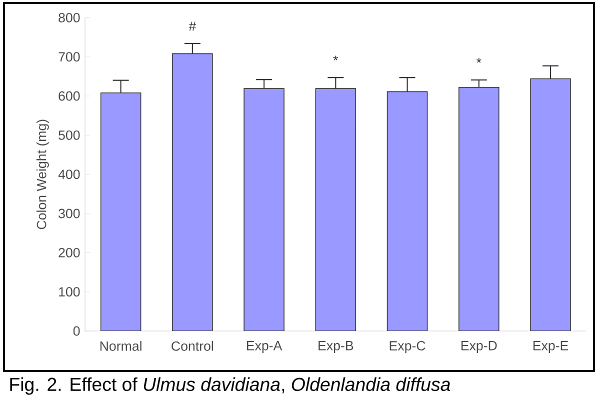 The width and height of the screenshot is (599, 399). I want to click on x-tick-label: Normal, so click(121, 345).